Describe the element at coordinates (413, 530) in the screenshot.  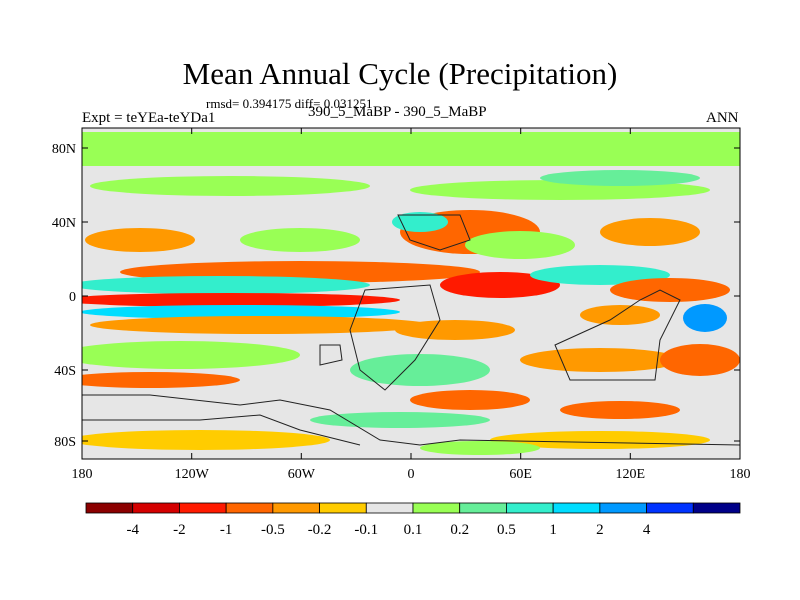
I see `colorbar-label: 0.1` at that location.